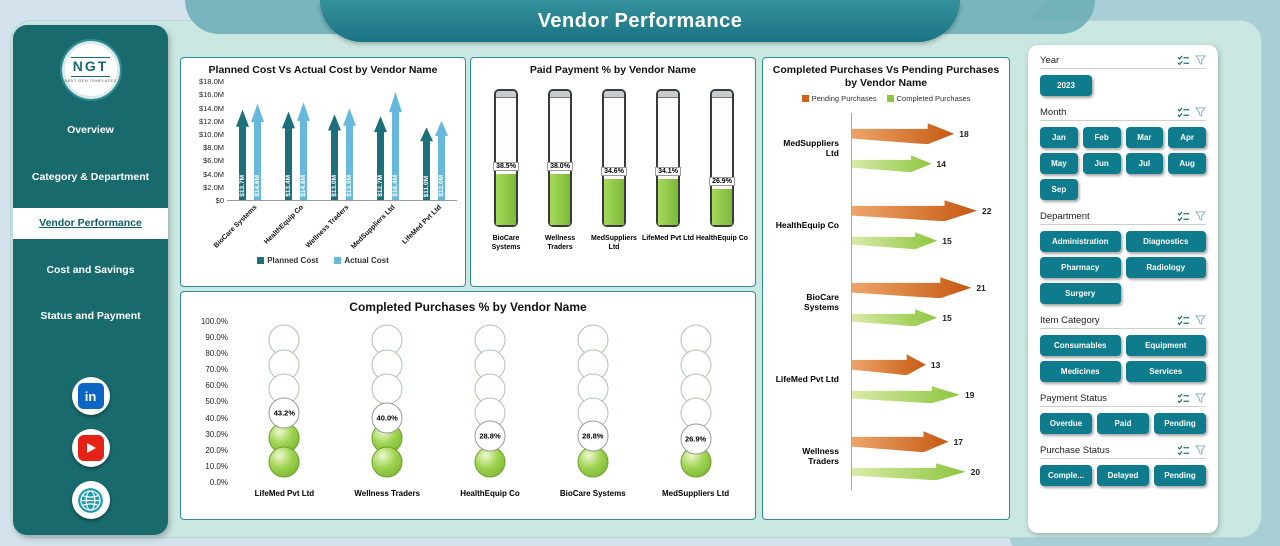 Image resolution: width=1280 pixels, height=546 pixels. I want to click on slicer-header: Payment Status, so click(1123, 400).